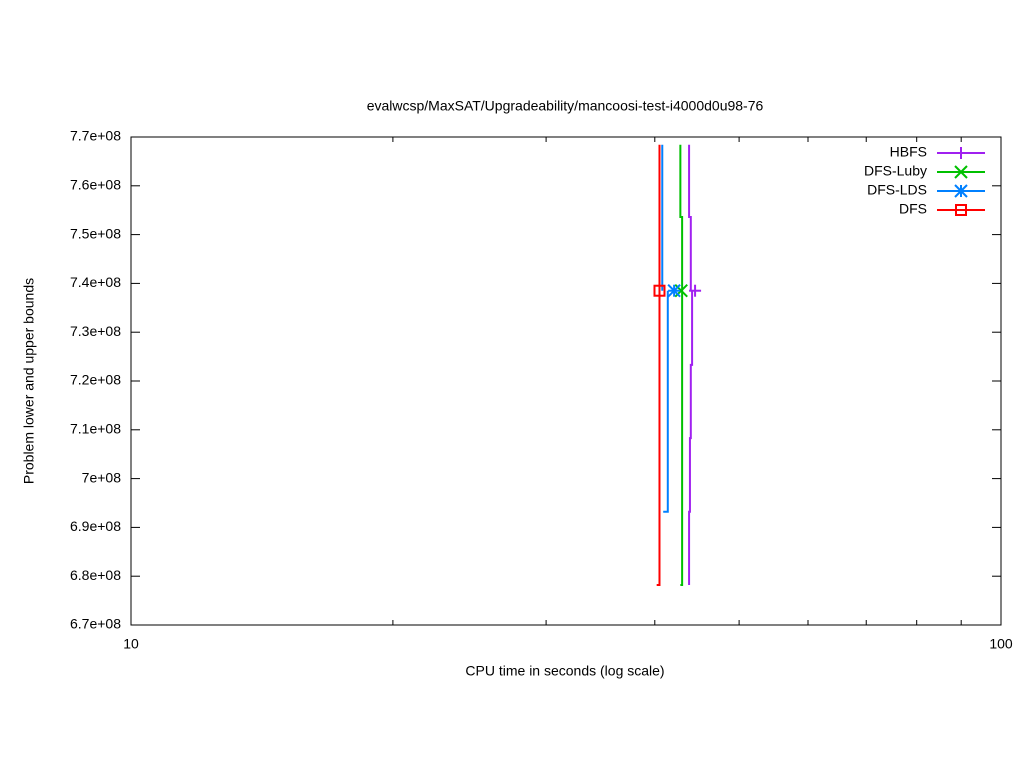 Image resolution: width=1024 pixels, height=768 pixels. I want to click on legend-label: DFS-Luby, so click(895, 171).